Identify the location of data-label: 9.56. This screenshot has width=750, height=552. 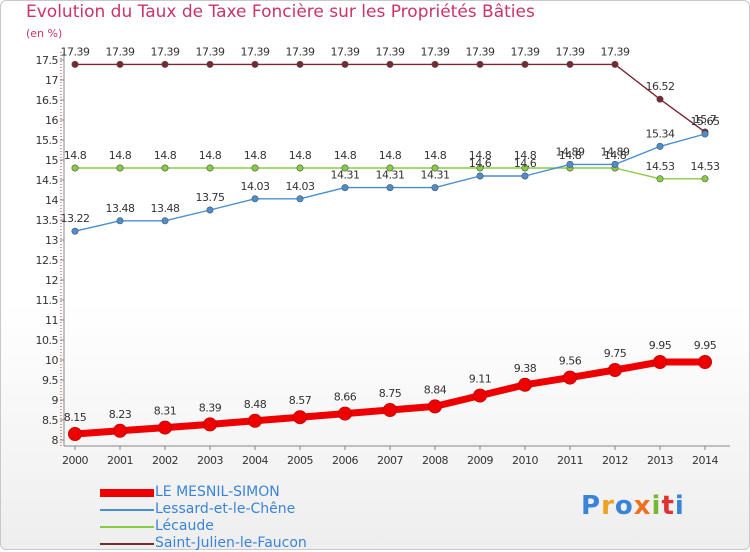
(570, 361).